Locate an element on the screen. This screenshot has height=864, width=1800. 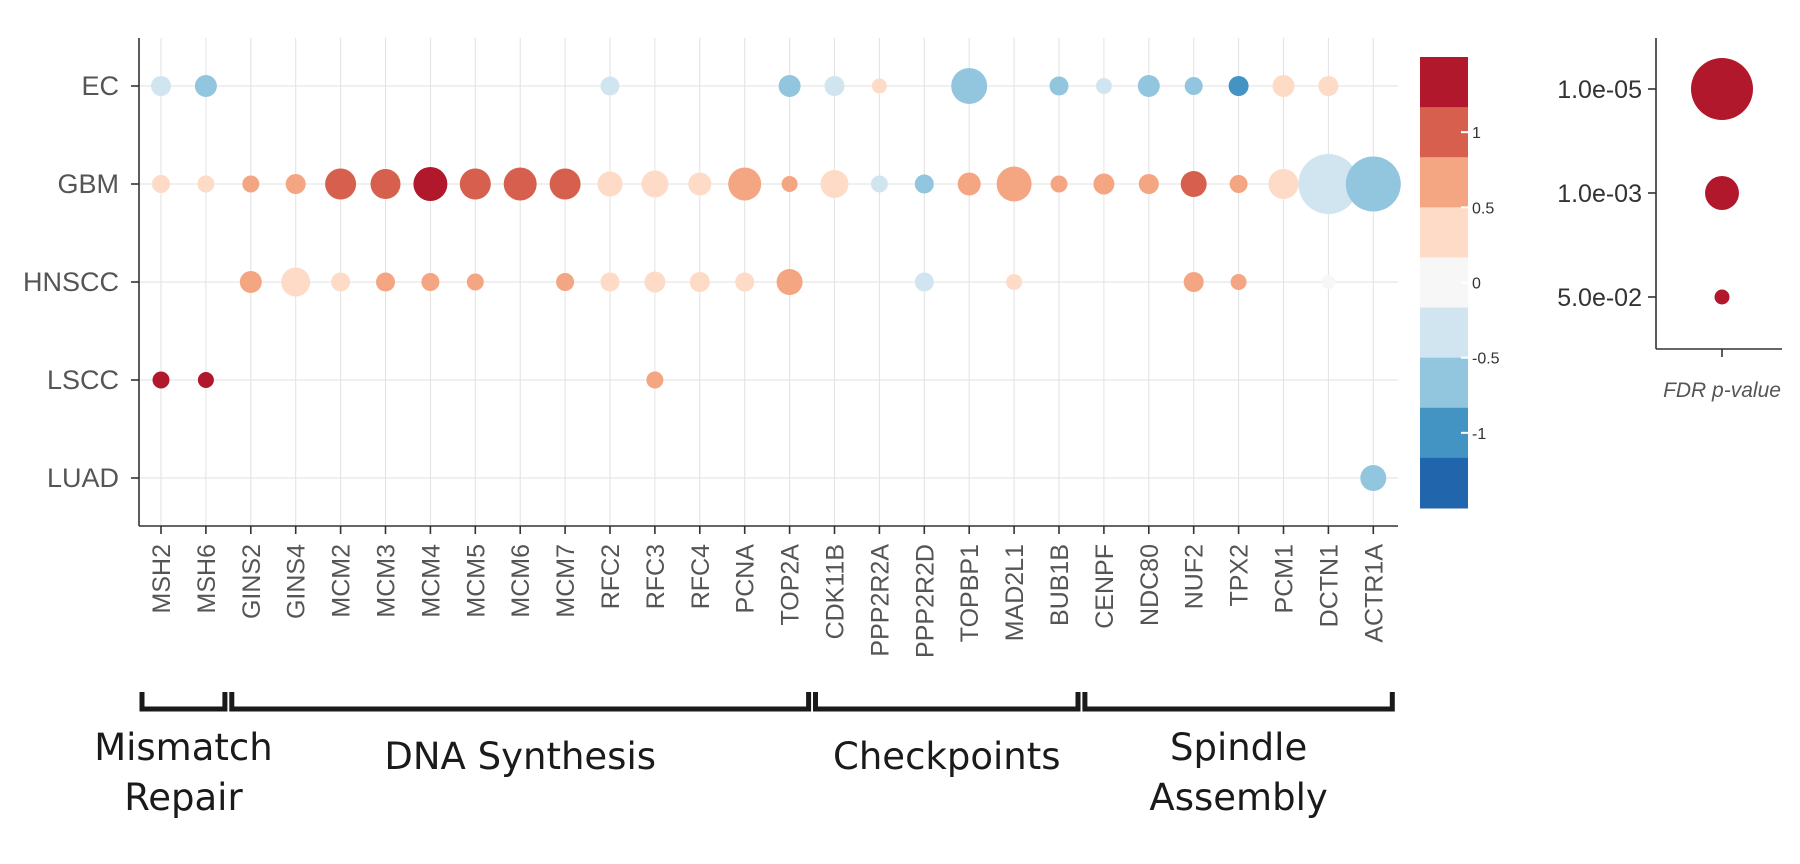
x-tick-label-msh6: MSH6 is located at coordinates (207, 578).